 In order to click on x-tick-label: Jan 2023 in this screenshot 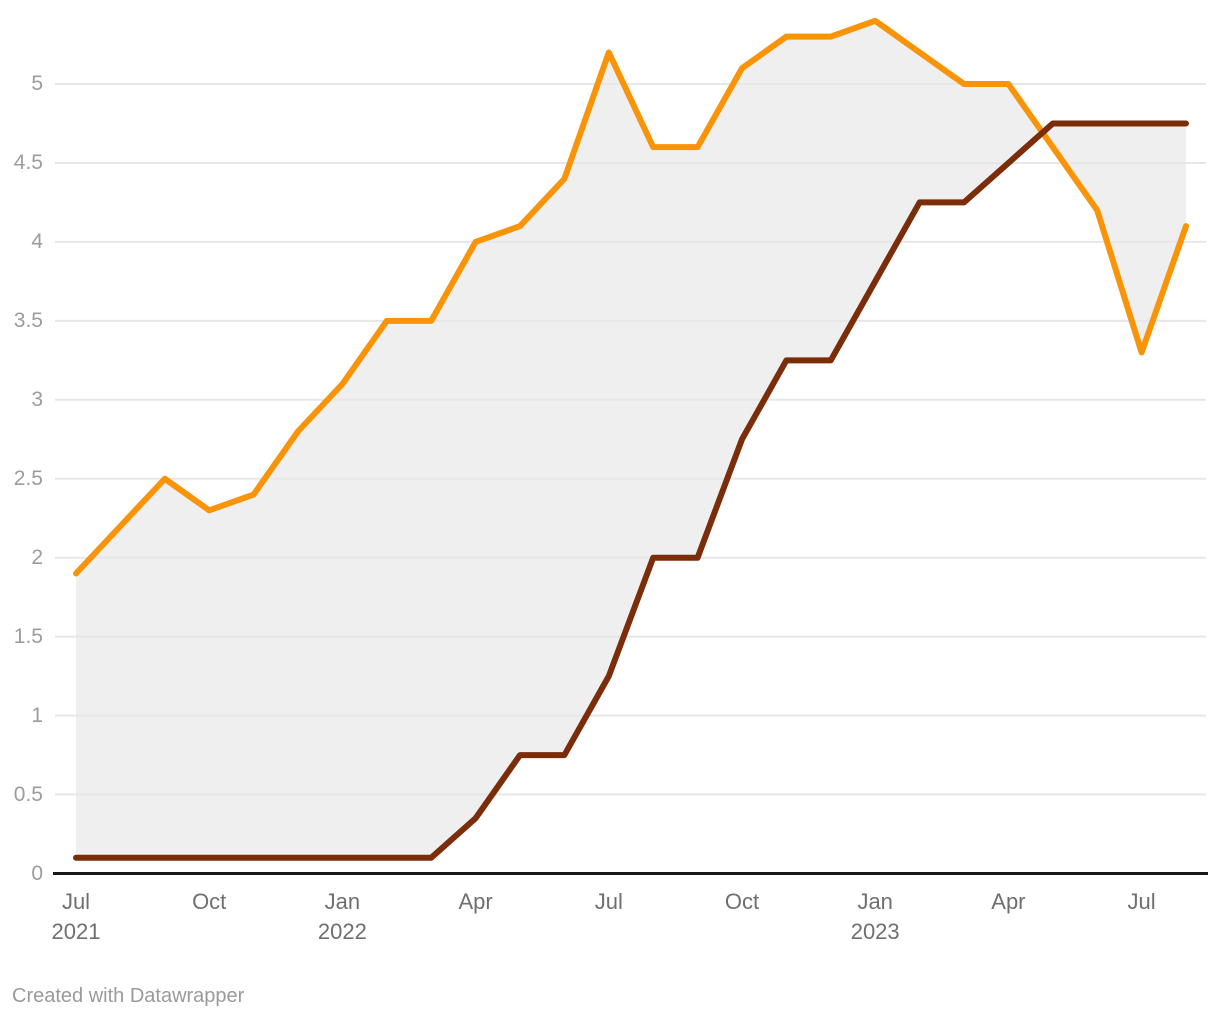, I will do `click(875, 917)`.